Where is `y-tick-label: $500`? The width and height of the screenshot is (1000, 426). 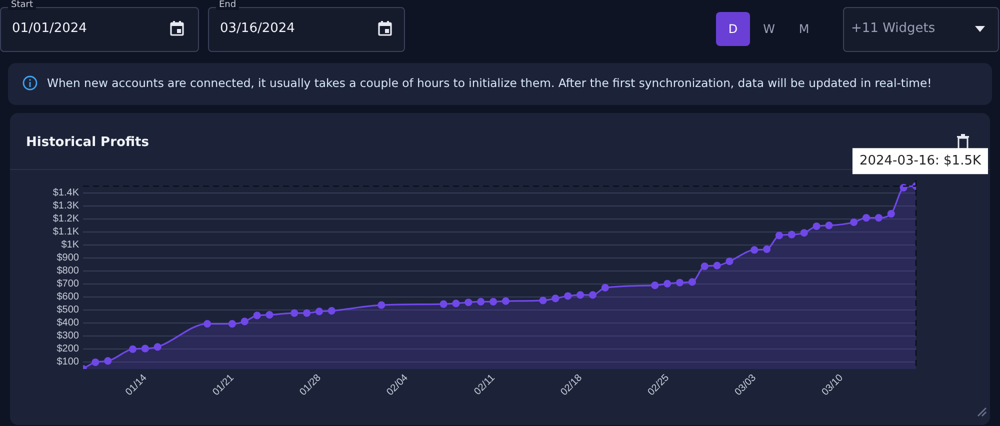
y-tick-label: $500 is located at coordinates (68, 310).